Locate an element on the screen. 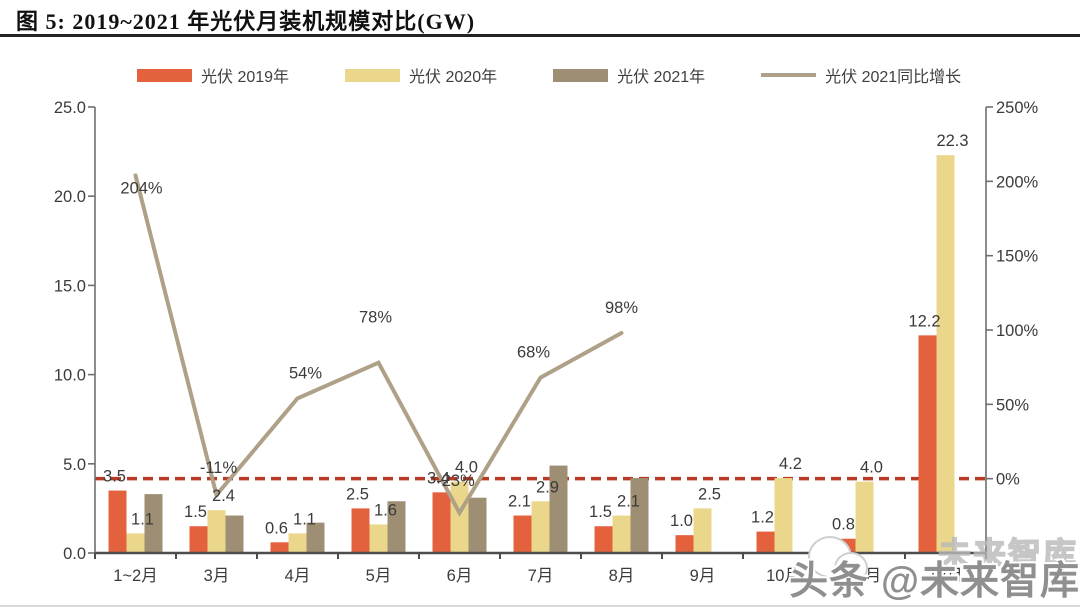  growth-data-label: 54% is located at coordinates (305, 373).